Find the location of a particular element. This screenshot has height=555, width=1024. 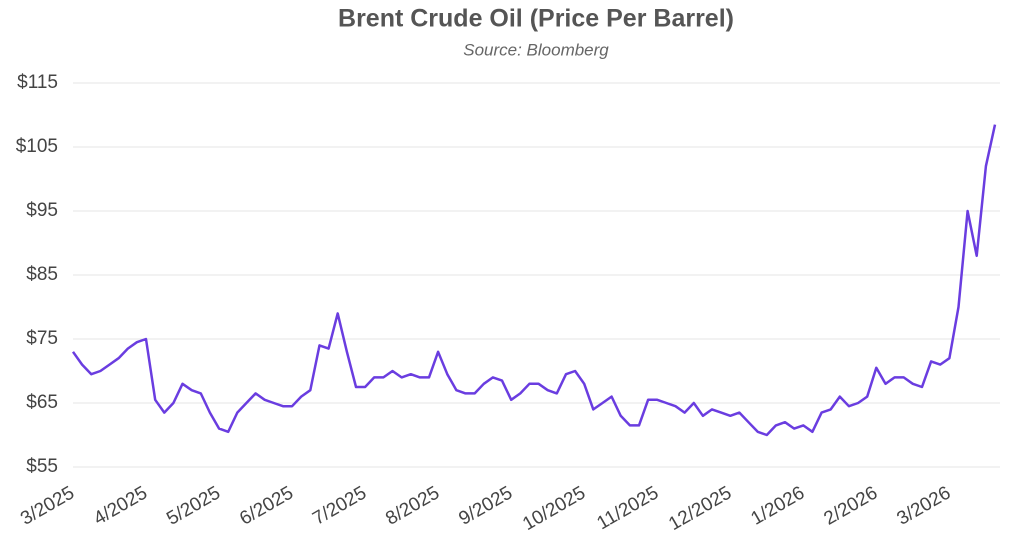

x-tick-label: 10/2025 is located at coordinates (554, 508).